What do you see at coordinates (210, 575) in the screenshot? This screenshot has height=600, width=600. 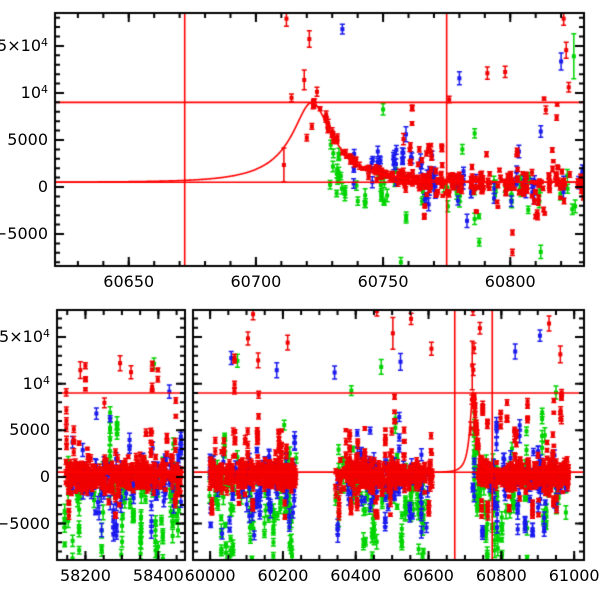 I see `x-tick-label: 60000` at bounding box center [210, 575].